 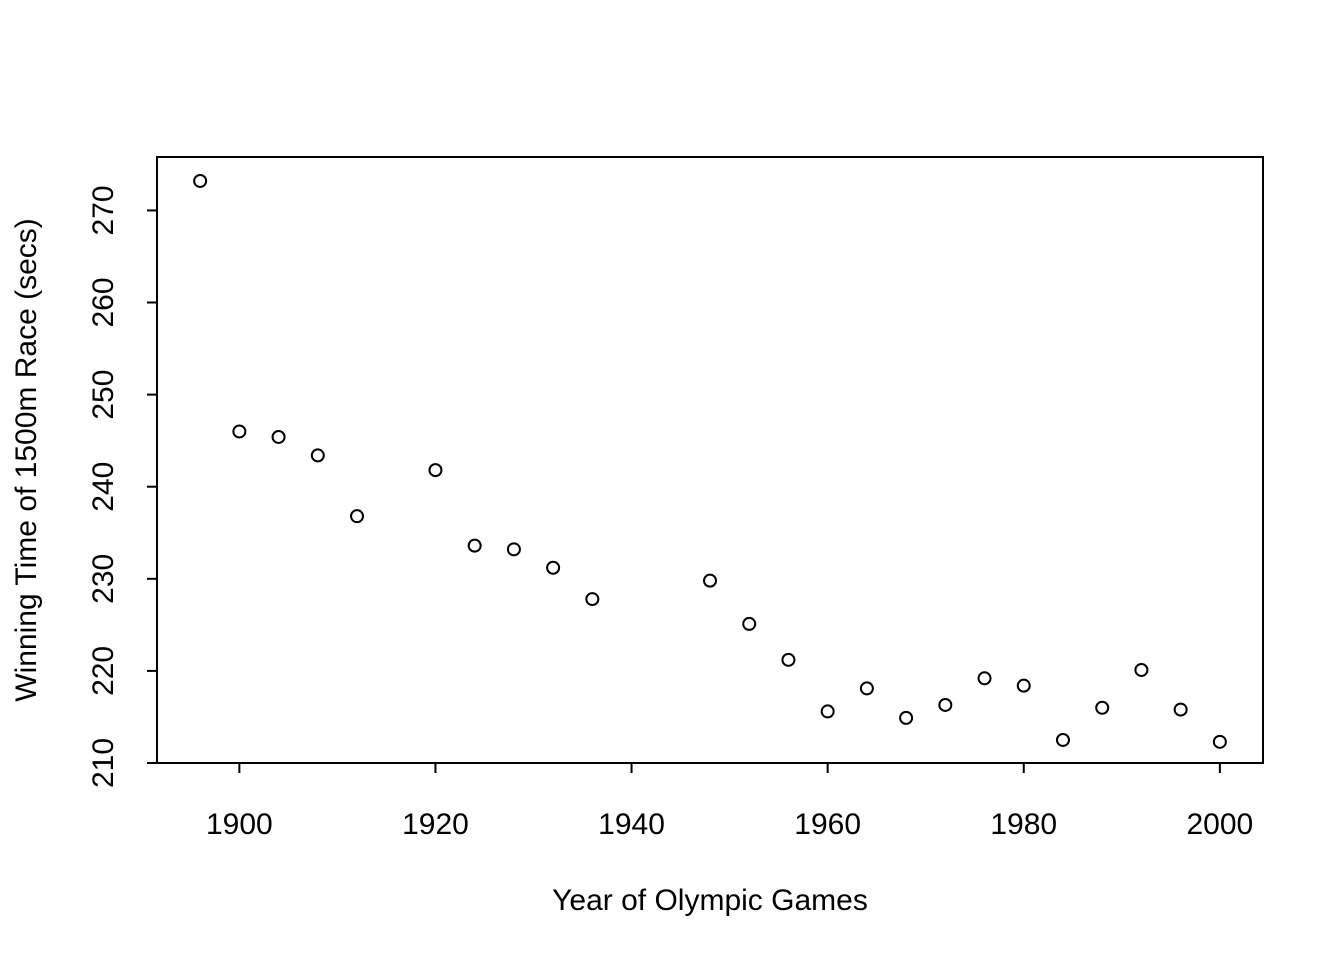 What do you see at coordinates (827, 824) in the screenshot?
I see `x-tick-label: 1960` at bounding box center [827, 824].